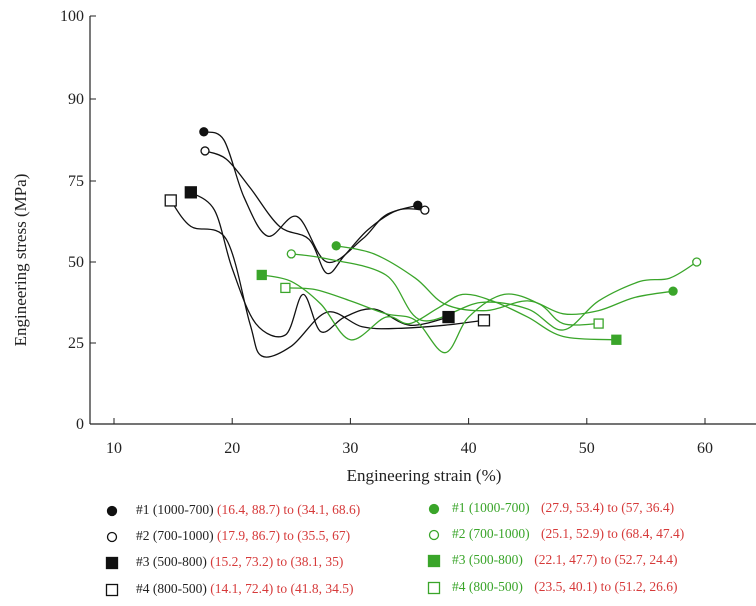 The image size is (756, 606). What do you see at coordinates (76, 343) in the screenshot?
I see `y-tick-label: 25` at bounding box center [76, 343].